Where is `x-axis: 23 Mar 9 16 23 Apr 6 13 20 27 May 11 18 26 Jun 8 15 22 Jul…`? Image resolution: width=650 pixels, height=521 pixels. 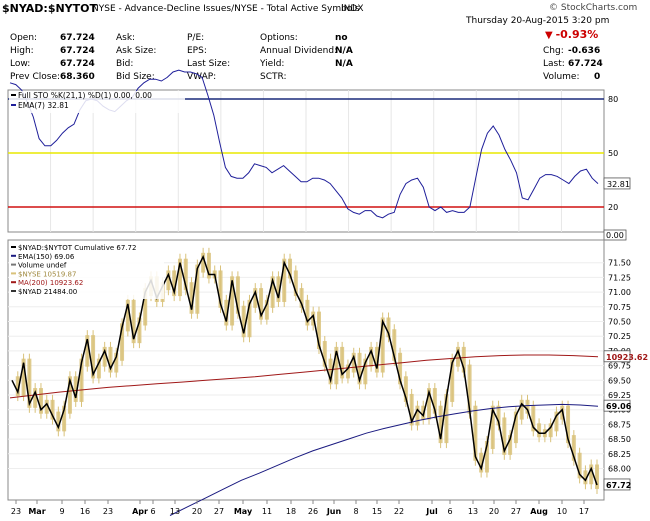 x-axis: 23 Mar 9 16 23 Apr 6 13 20 27 May 11 18 26 Jun 8 15 22 Jul… is located at coordinates (300, 508).